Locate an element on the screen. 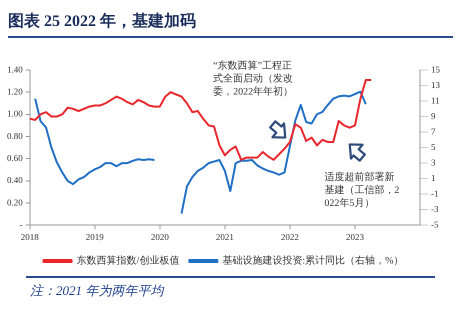  y2-tick-label: -3 is located at coordinates (435, 209).